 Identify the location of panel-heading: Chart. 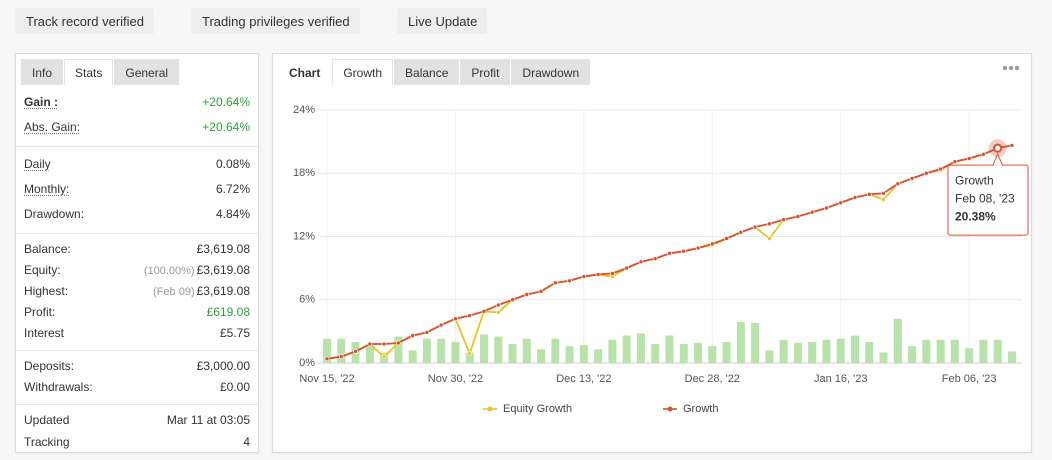
(305, 72).